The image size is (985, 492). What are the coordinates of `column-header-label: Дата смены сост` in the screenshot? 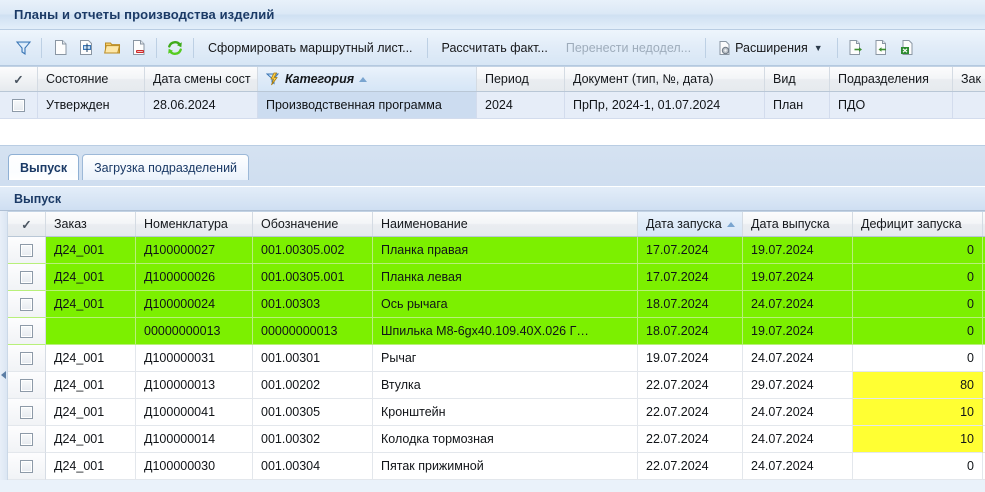 It's located at (202, 79).